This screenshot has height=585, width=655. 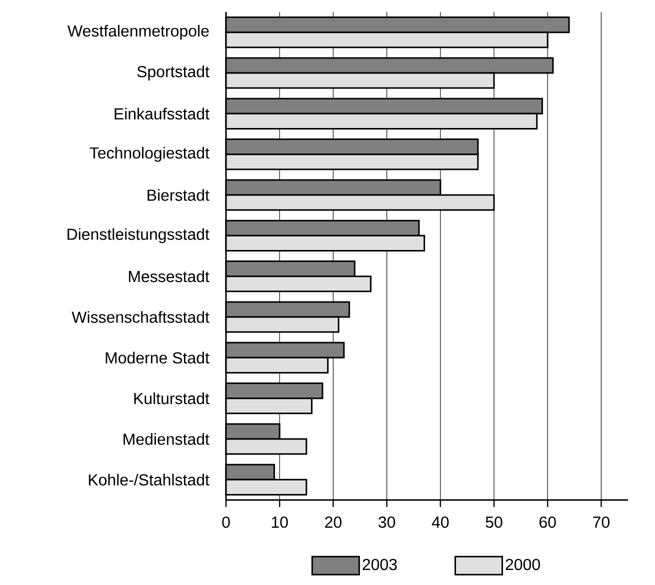 What do you see at coordinates (149, 480) in the screenshot?
I see `y-tick-label: Kohle-/Stahlstadt` at bounding box center [149, 480].